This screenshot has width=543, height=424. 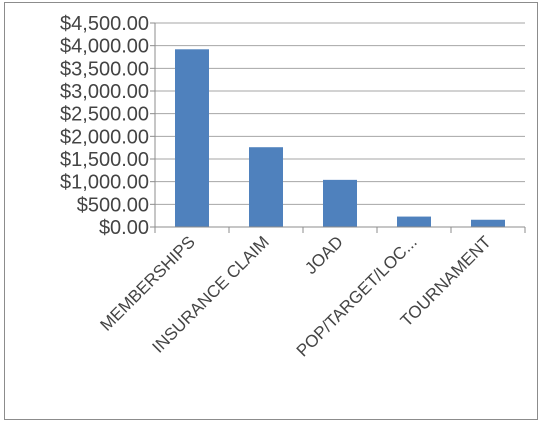 I want to click on y-tick-label: $4,000.00, so click(x=104, y=47).